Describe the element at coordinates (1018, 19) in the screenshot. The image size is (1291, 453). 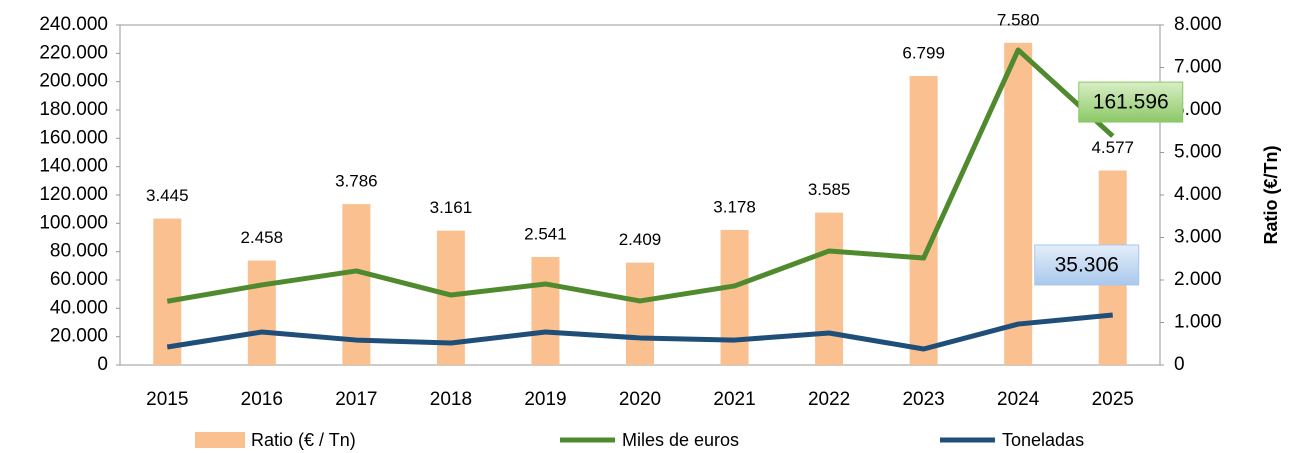
I see `bar-value-label: 7.580` at that location.